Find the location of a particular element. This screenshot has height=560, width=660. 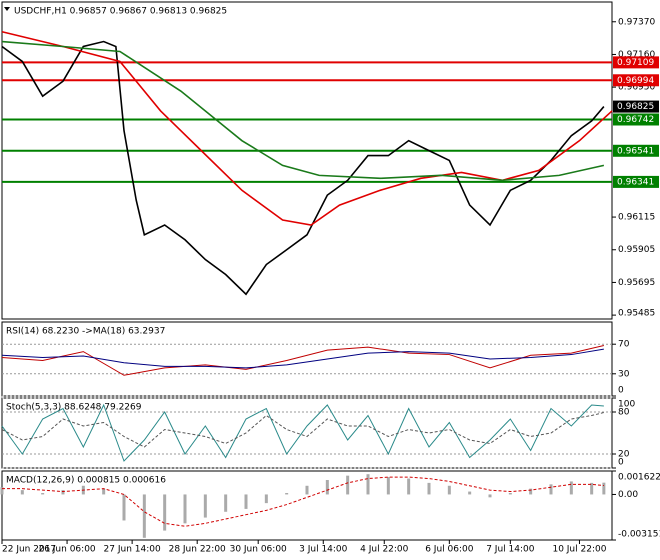

y-tick-label: 0.97370 is located at coordinates (636, 22).